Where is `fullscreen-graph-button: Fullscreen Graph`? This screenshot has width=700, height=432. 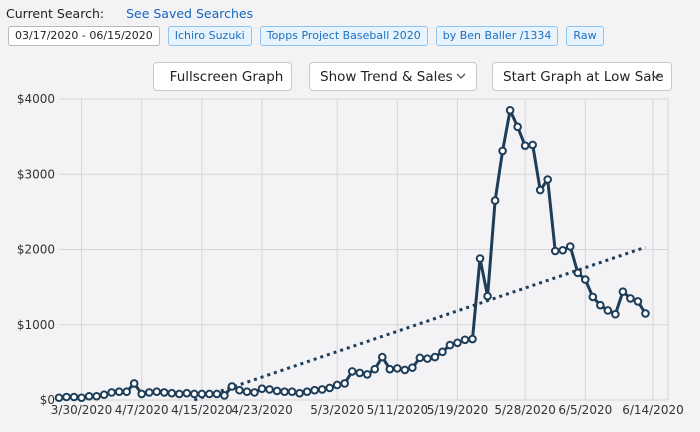
fullscreen-graph-button: Fullscreen Graph is located at coordinates (222, 76).